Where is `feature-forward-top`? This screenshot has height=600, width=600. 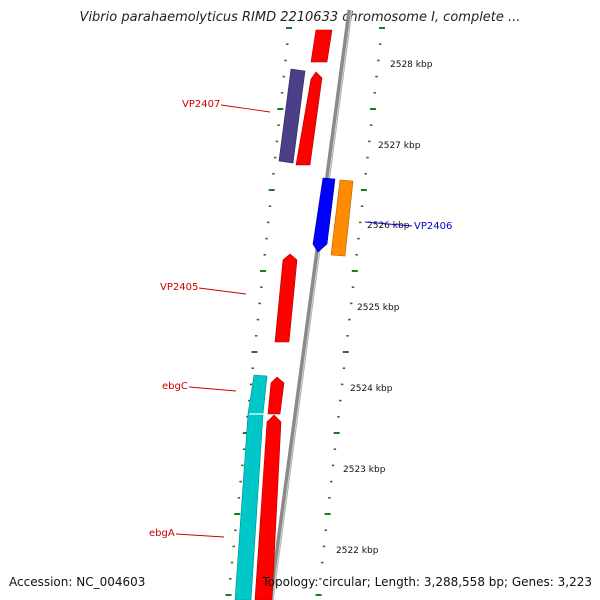
feature-forward-top is located at coordinates (321, 46).